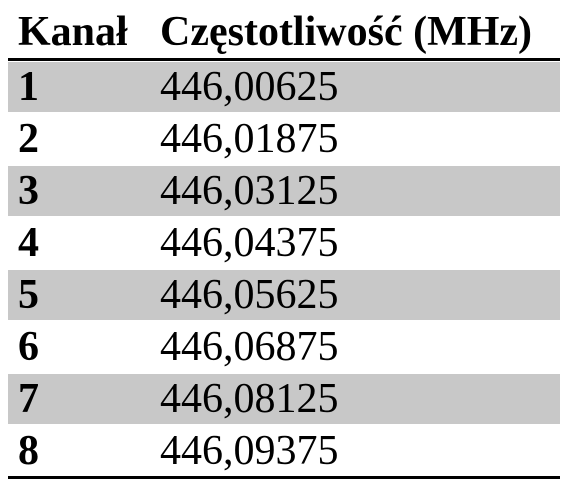 This screenshot has height=479, width=568. I want to click on table-row: 8 446,09375, so click(284, 452).